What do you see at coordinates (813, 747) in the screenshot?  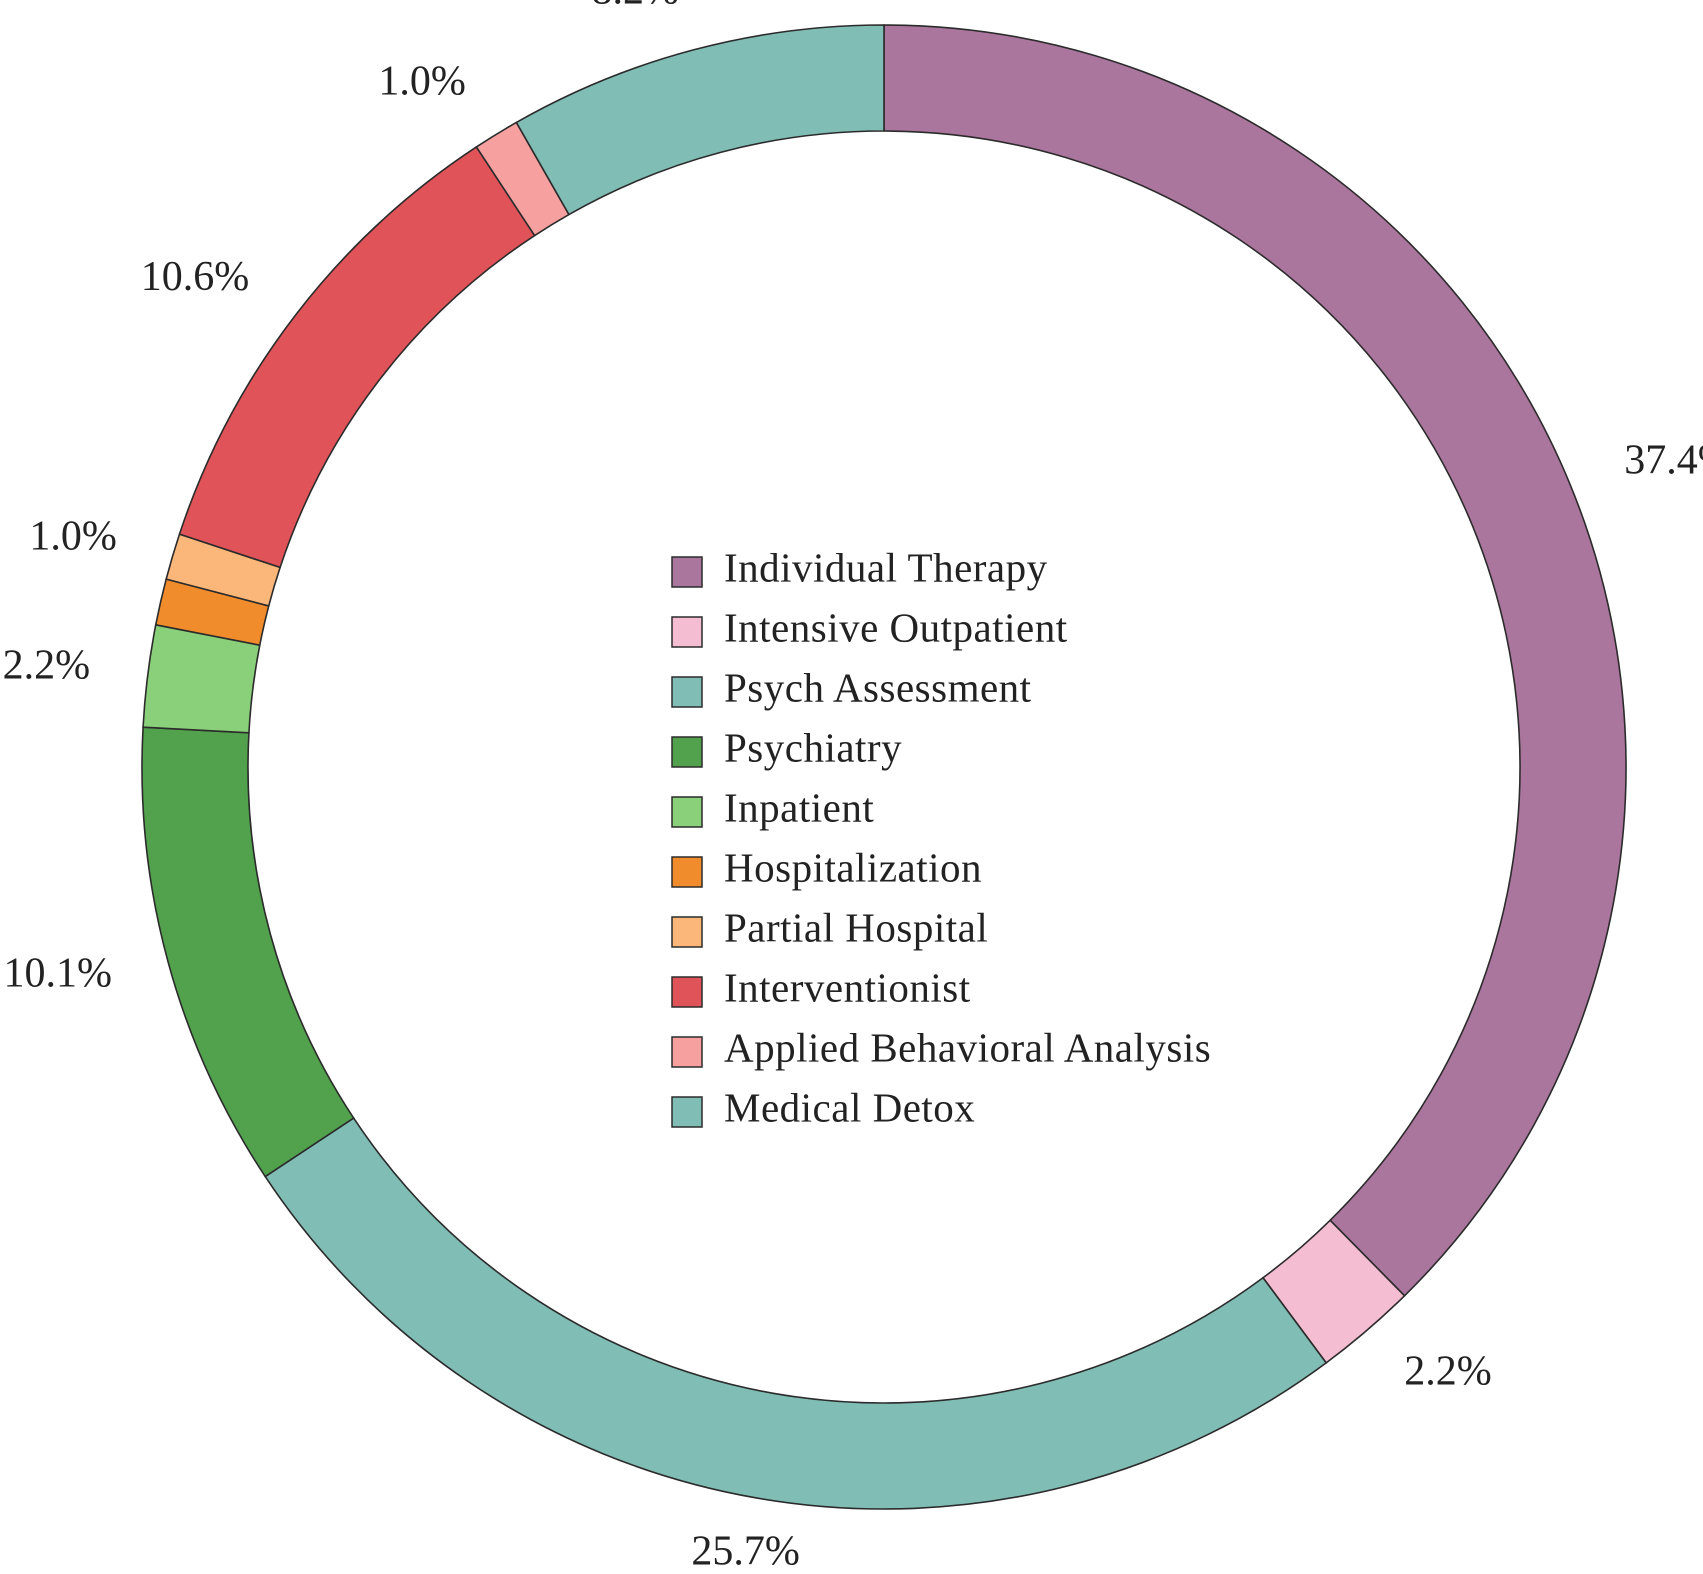 I see `legend-label-psychiatry: Psychiatry` at bounding box center [813, 747].